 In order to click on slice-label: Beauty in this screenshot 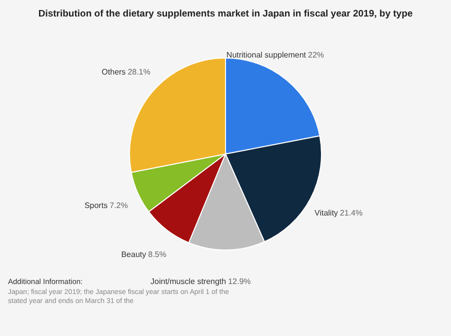, I will do `click(133, 255)`.